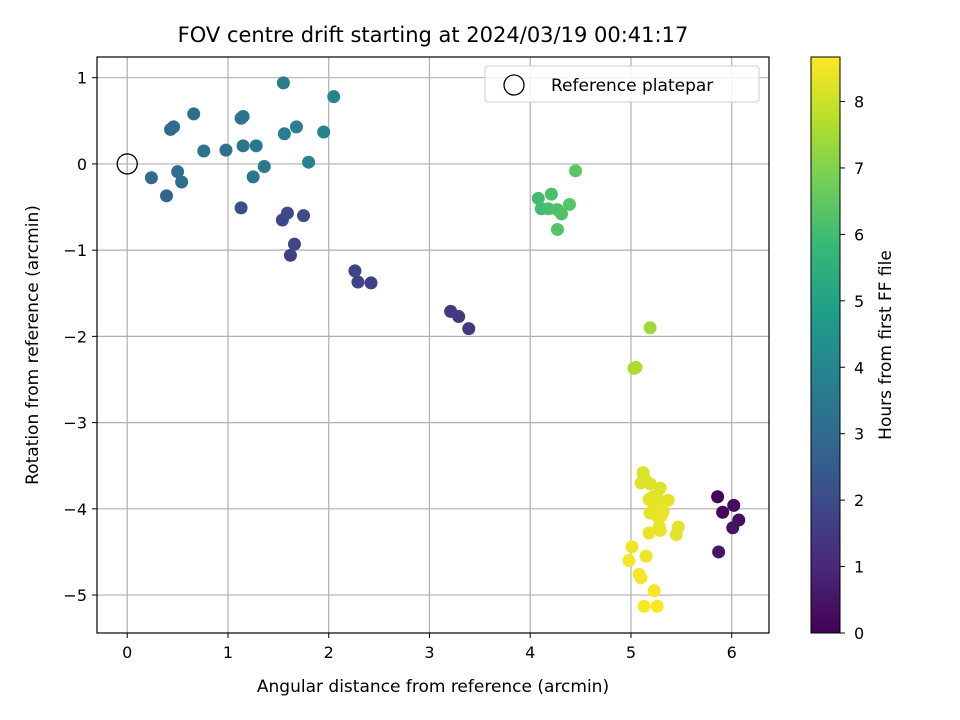 This screenshot has width=960, height=720. I want to click on y-tick-label: 1, so click(82, 78).